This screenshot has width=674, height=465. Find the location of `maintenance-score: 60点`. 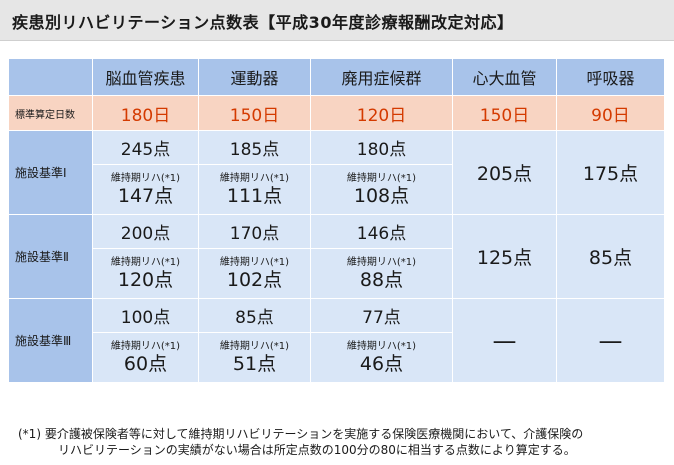

maintenance-score: 60点 is located at coordinates (145, 363).